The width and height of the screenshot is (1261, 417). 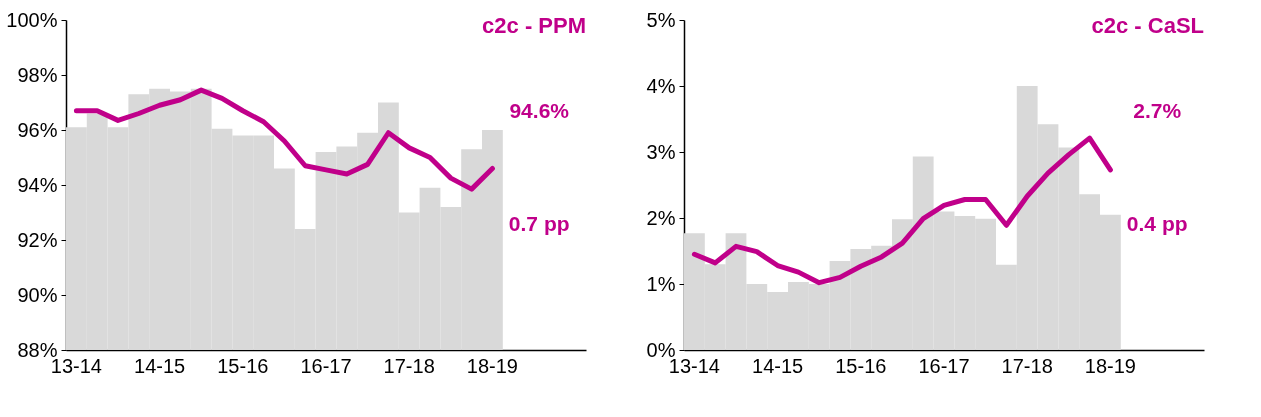 I want to click on y-tick-label: 5%, so click(x=661, y=19).